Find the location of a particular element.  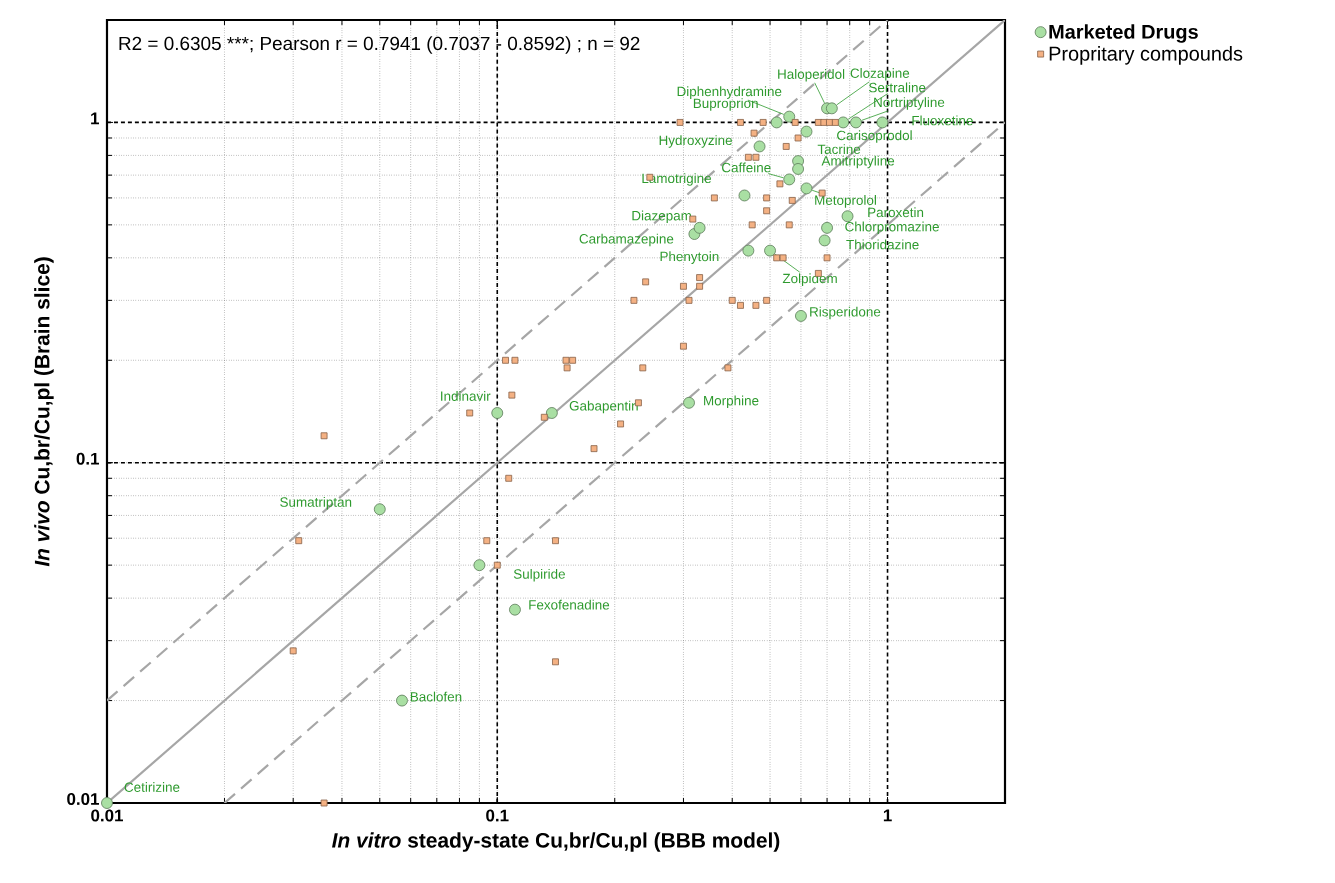

annotation: Chlorpromazine is located at coordinates (892, 228).